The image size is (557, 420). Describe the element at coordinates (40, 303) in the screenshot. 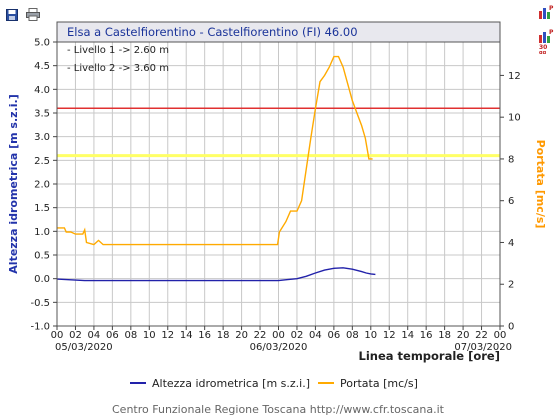

I see `y-left-tick-label: -0.5` at that location.